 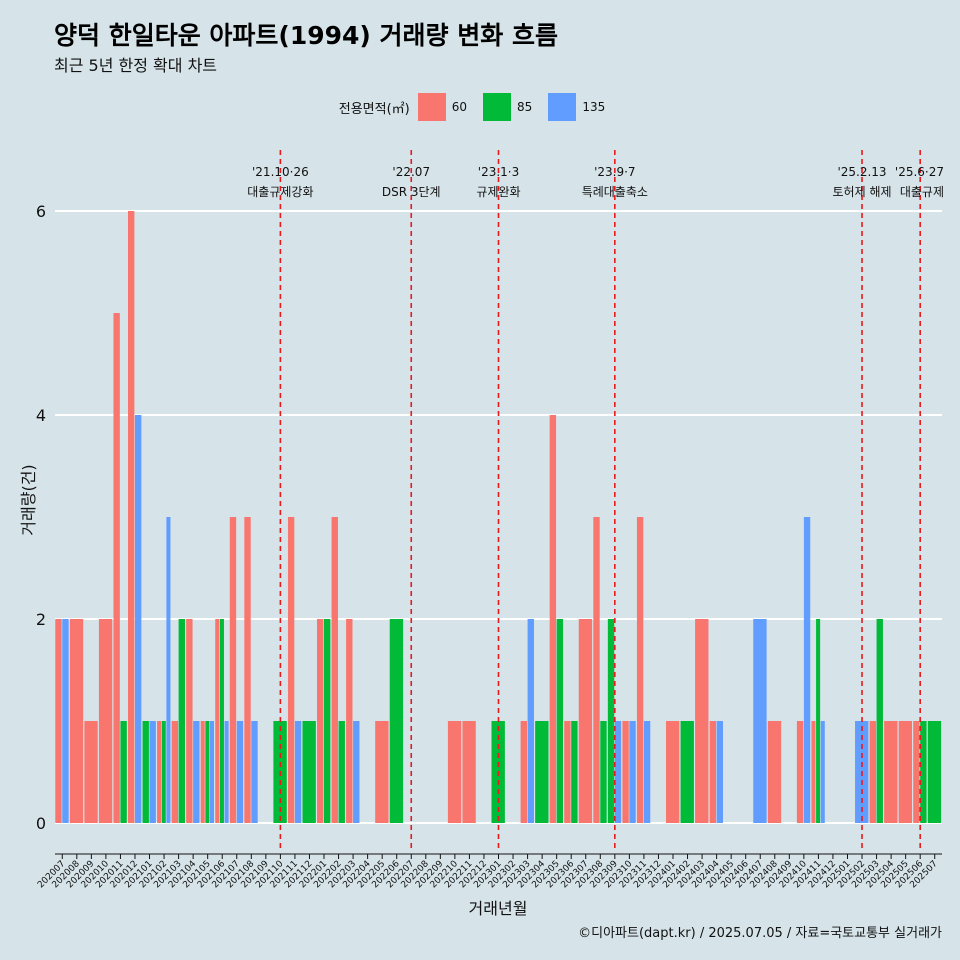 What do you see at coordinates (498, 908) in the screenshot?
I see `x-axis-title: 거래년월` at bounding box center [498, 908].